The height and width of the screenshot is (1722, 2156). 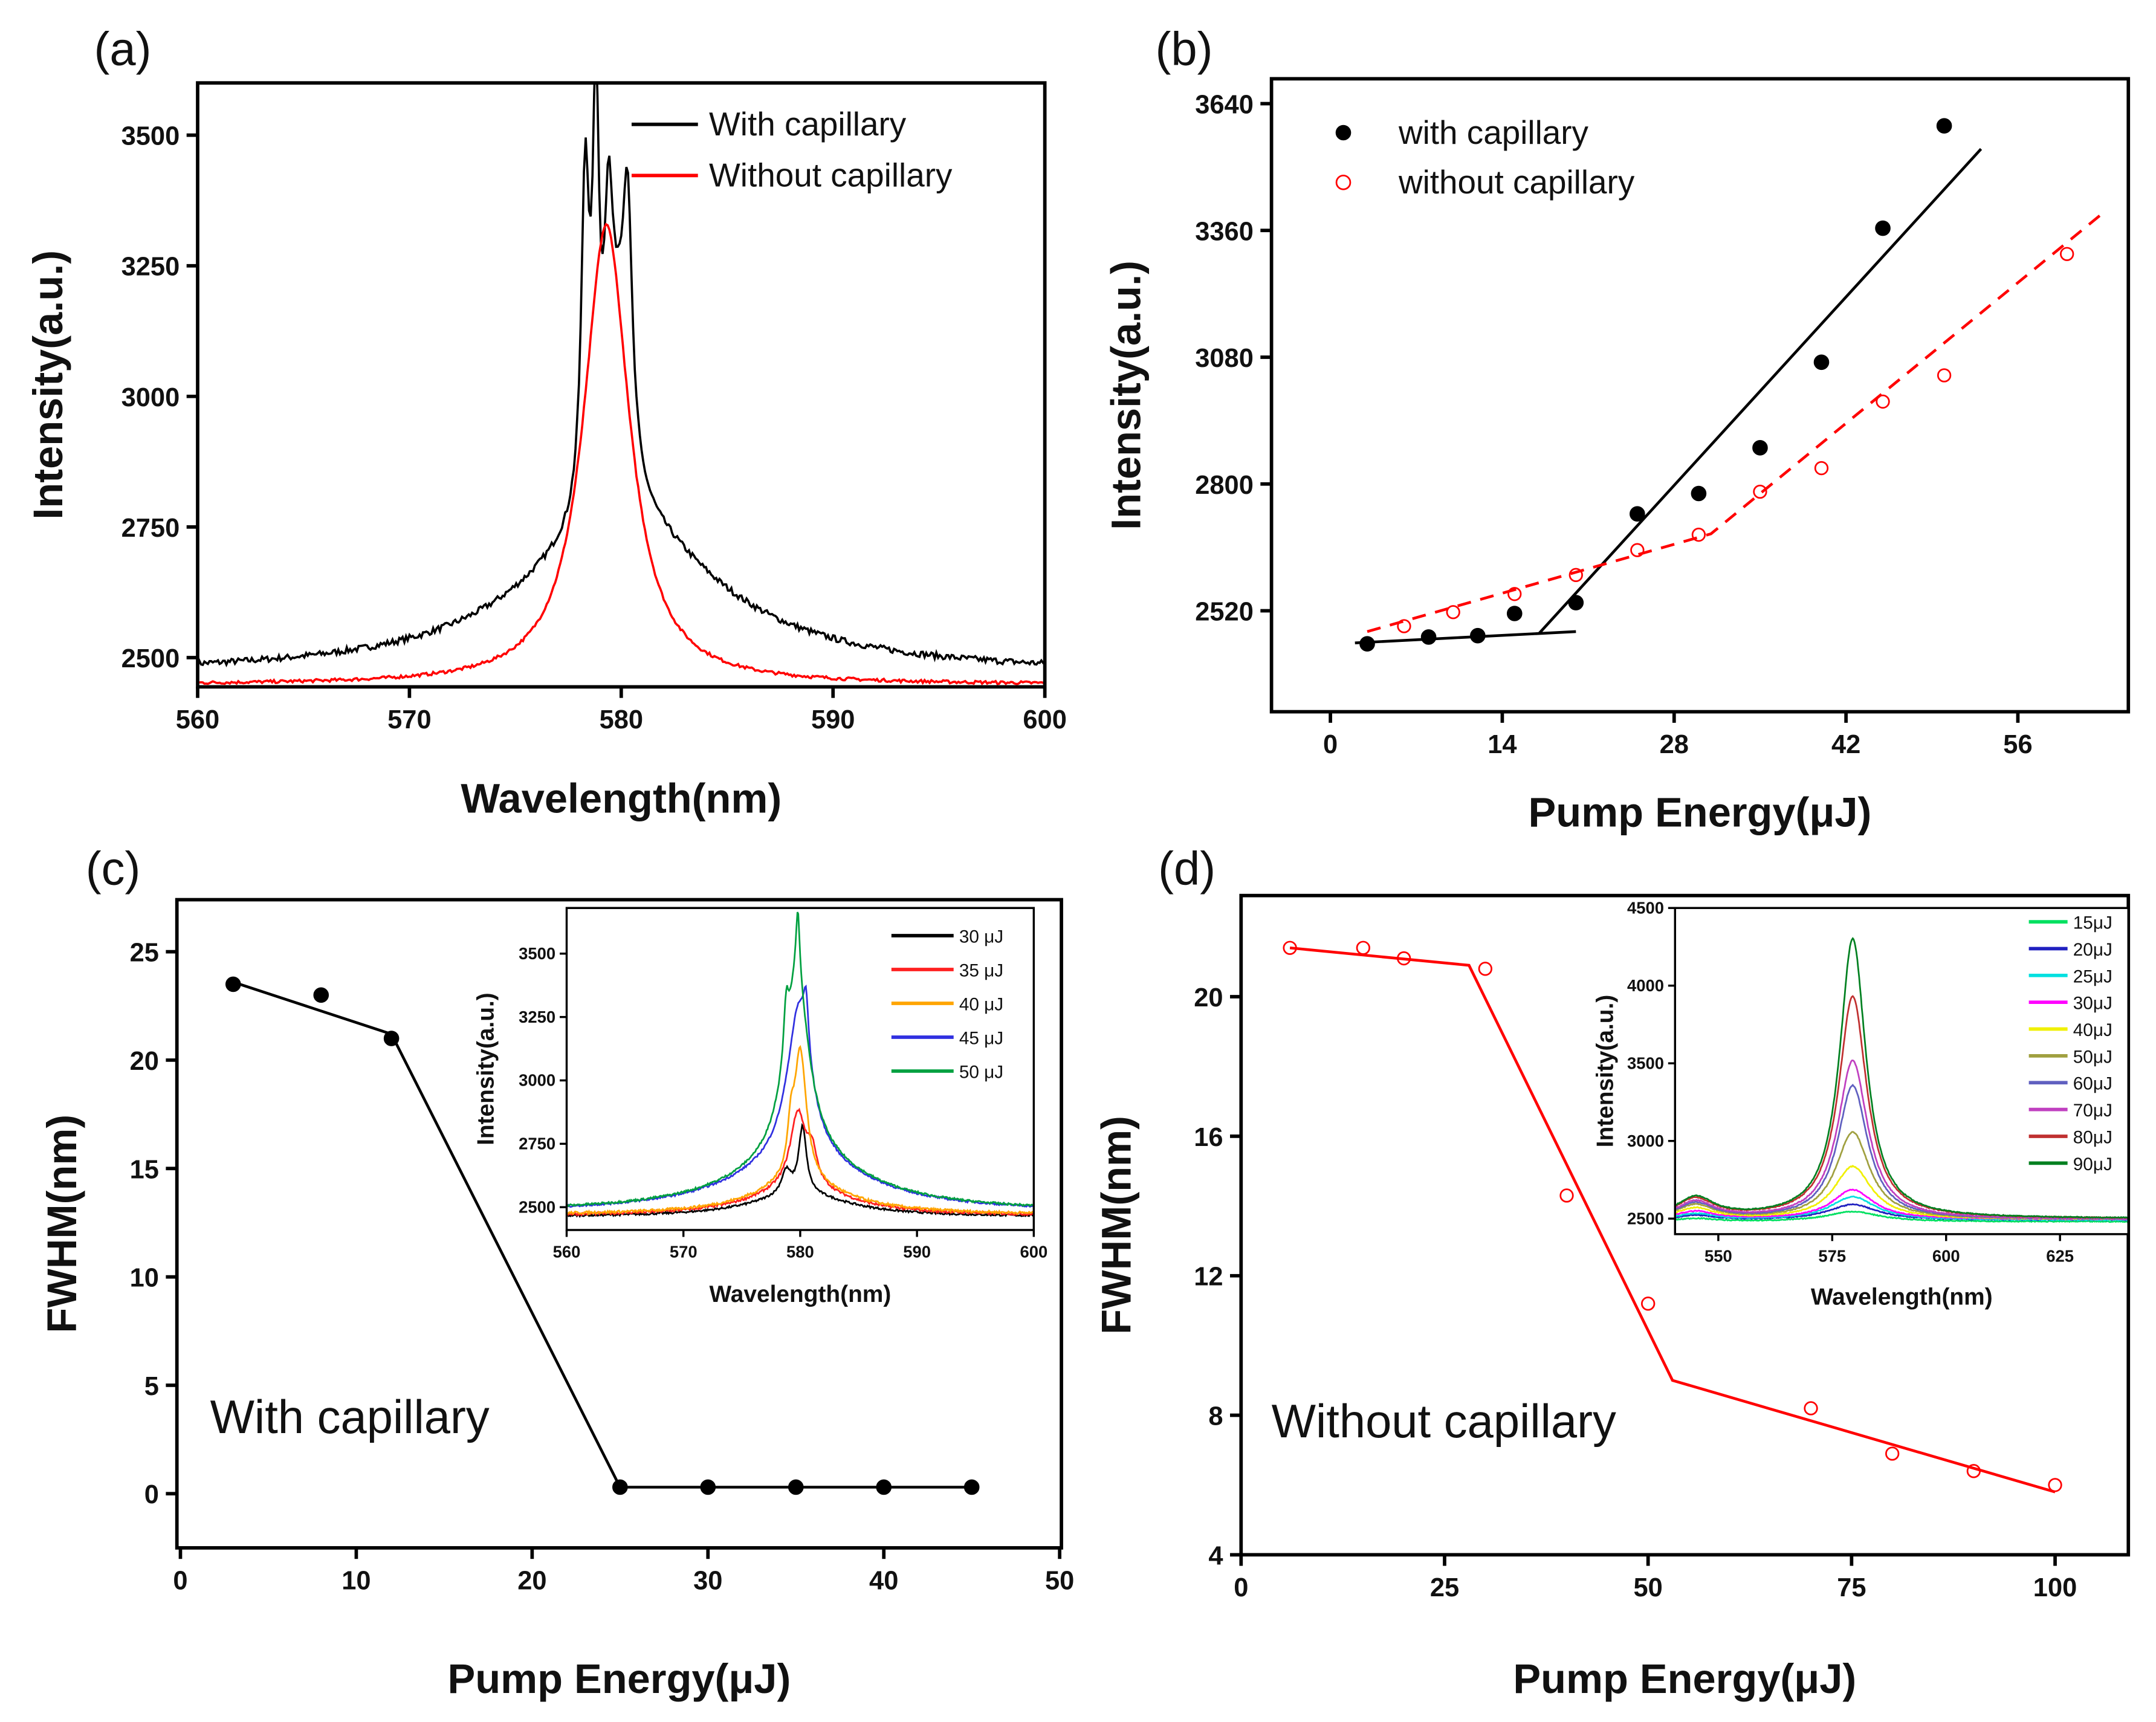 What do you see at coordinates (62, 1224) in the screenshot?
I see `y-axis-label: FWHM(nm)` at bounding box center [62, 1224].